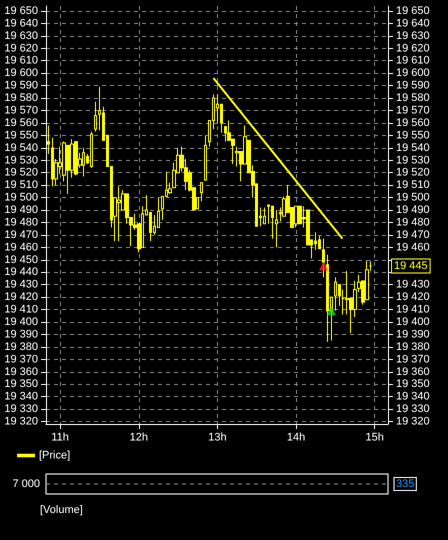  Describe the element at coordinates (21, 284) in the screenshot. I see `y-tick-label: 19 430` at that location.